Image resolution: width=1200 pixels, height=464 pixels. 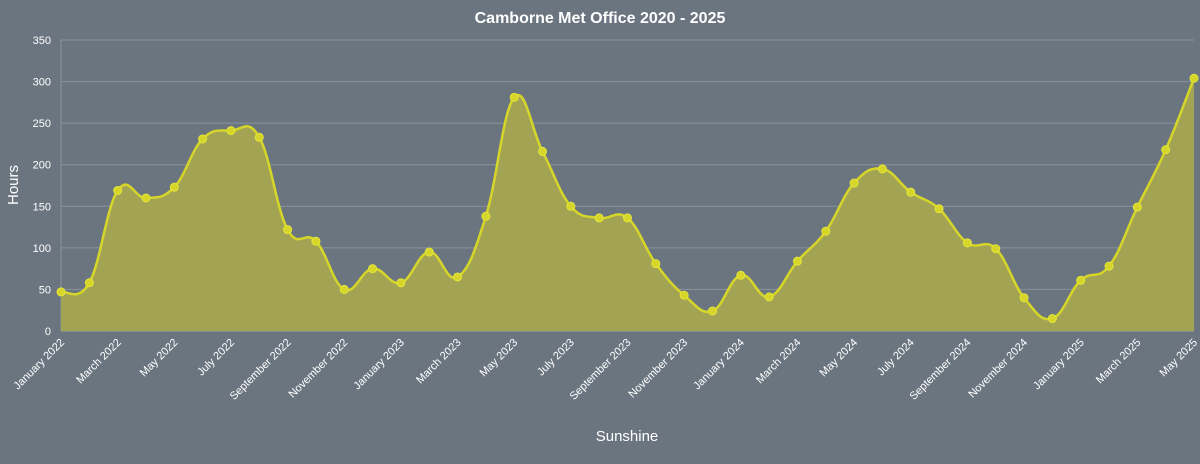 I want to click on data-point-november-2023, so click(x=684, y=295).